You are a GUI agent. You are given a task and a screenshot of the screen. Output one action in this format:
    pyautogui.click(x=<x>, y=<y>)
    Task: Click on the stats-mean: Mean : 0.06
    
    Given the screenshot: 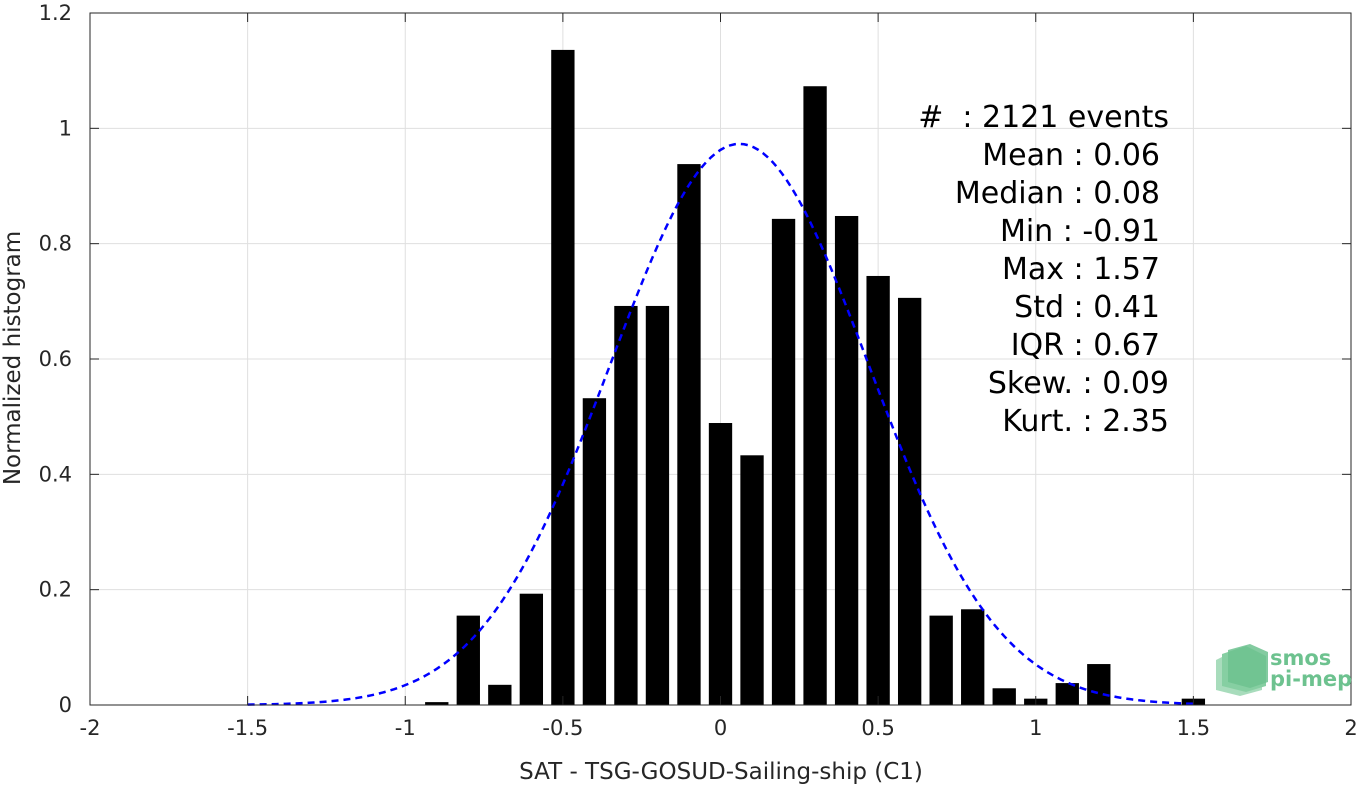 What is the action you would take?
    pyautogui.click(x=1071, y=155)
    